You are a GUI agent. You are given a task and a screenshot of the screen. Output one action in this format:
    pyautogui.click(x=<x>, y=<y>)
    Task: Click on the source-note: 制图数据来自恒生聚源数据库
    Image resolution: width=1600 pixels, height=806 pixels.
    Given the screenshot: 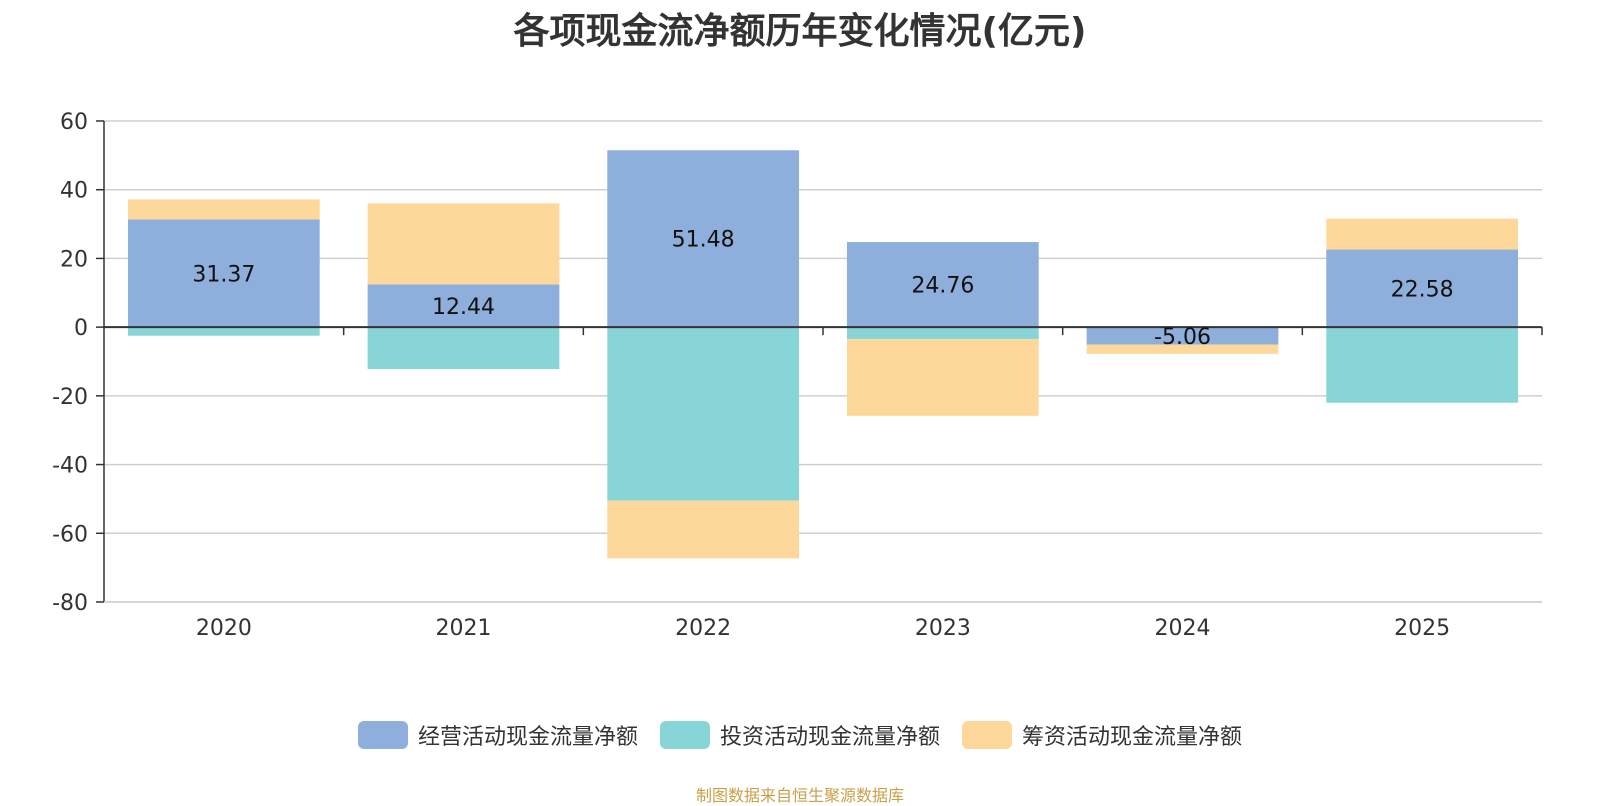 What is the action you would take?
    pyautogui.click(x=799, y=795)
    